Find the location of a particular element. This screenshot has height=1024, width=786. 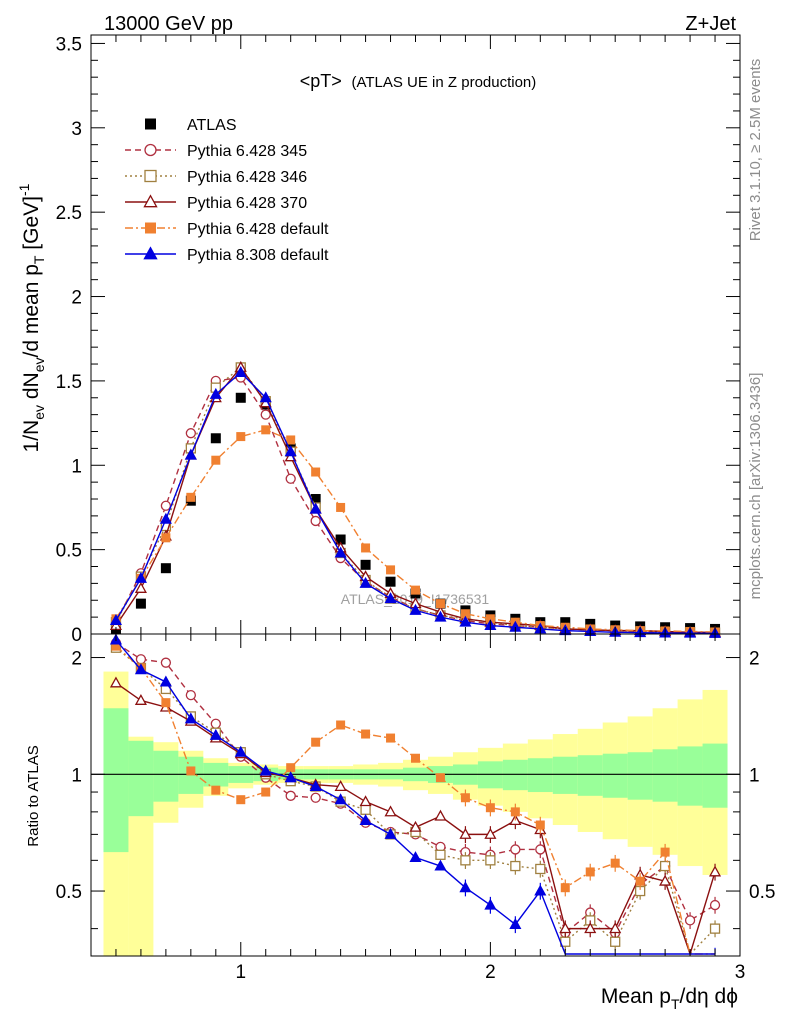

legend-label: Pythia 6.428 default is located at coordinates (258, 229).